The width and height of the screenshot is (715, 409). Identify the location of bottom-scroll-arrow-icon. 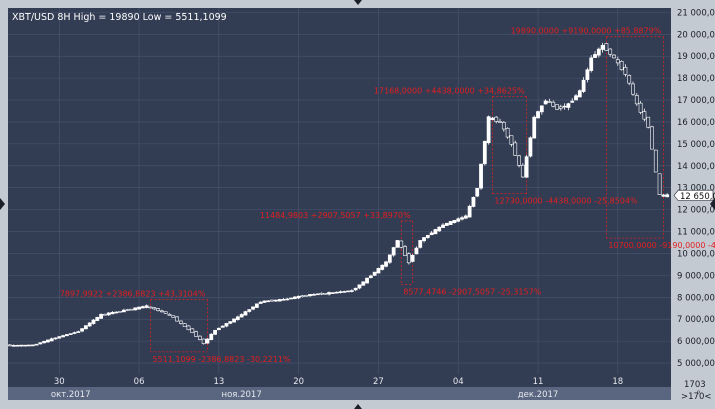
(358, 406).